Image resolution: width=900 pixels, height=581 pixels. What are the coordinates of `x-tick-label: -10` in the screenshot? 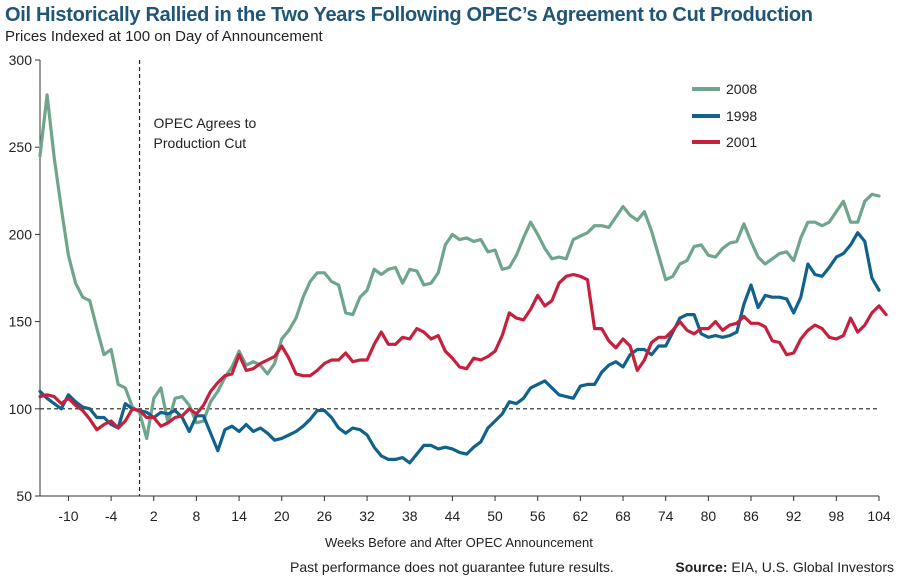 It's located at (68, 516).